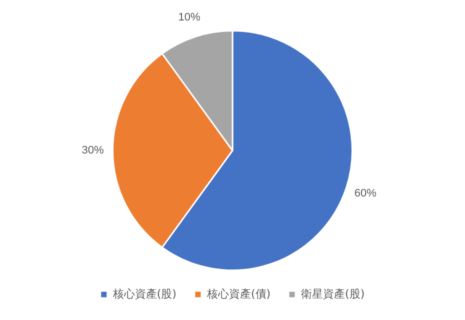  Describe the element at coordinates (93, 150) in the screenshot. I see `data-label: 30%` at that location.